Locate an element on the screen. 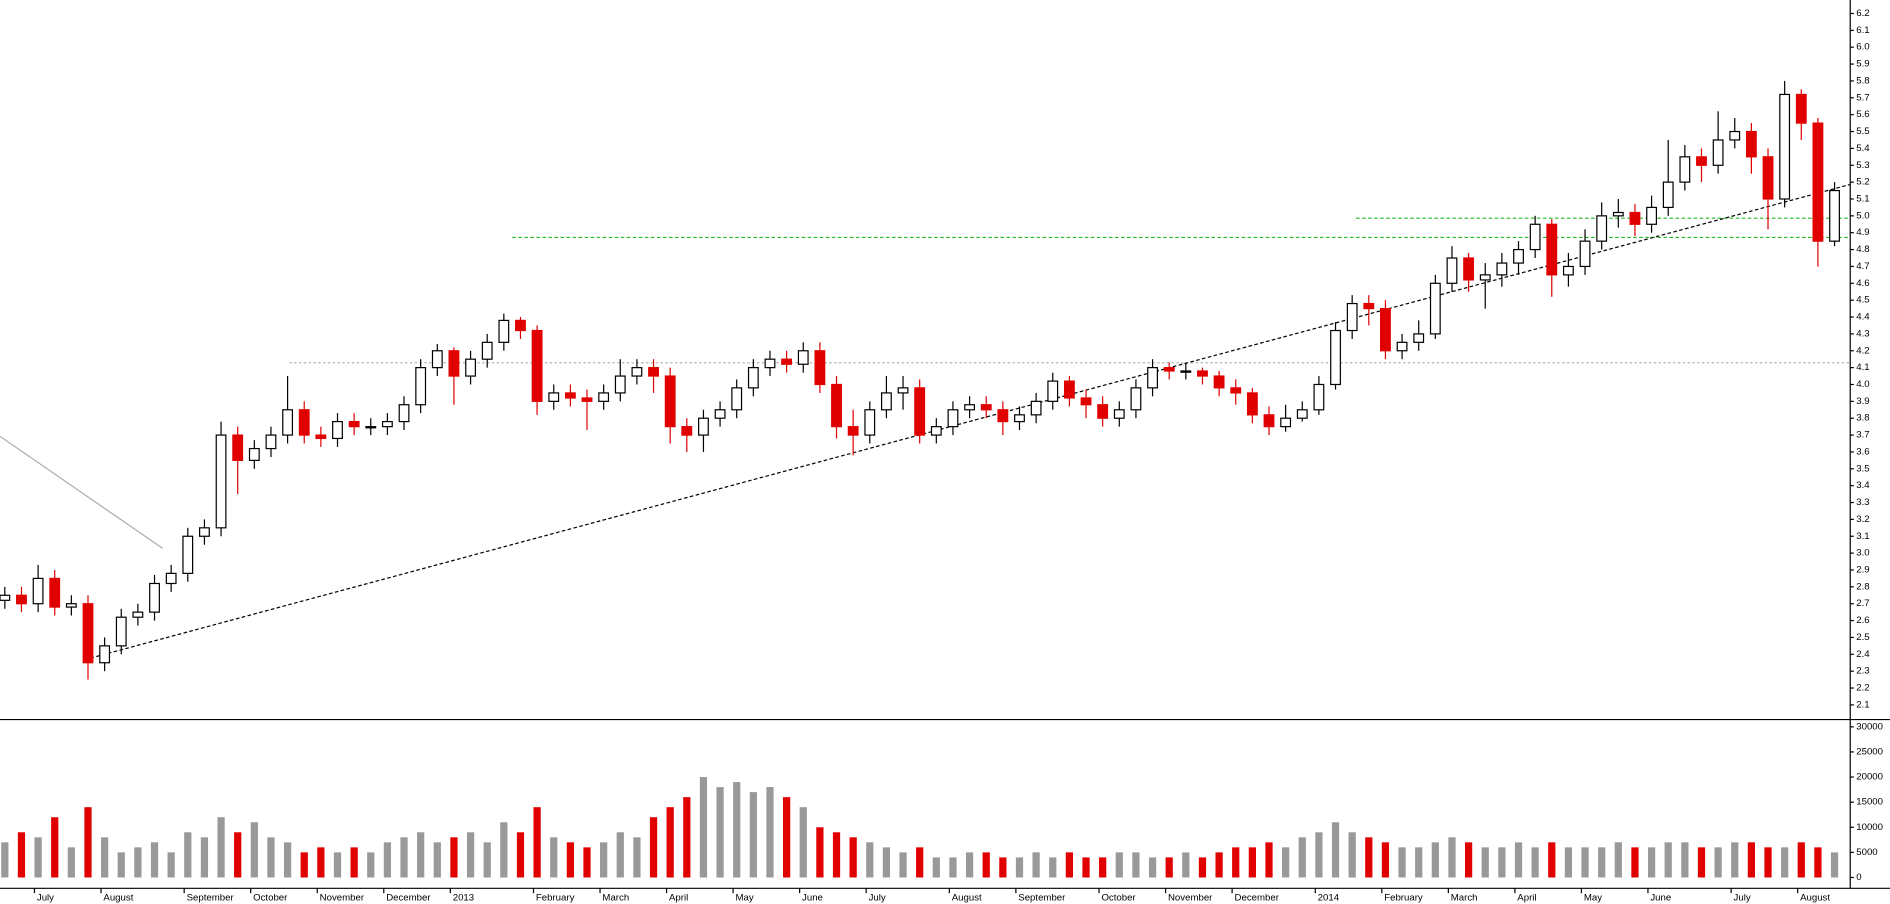 This screenshot has height=904, width=1890. downtrend-line is located at coordinates (82, 492).